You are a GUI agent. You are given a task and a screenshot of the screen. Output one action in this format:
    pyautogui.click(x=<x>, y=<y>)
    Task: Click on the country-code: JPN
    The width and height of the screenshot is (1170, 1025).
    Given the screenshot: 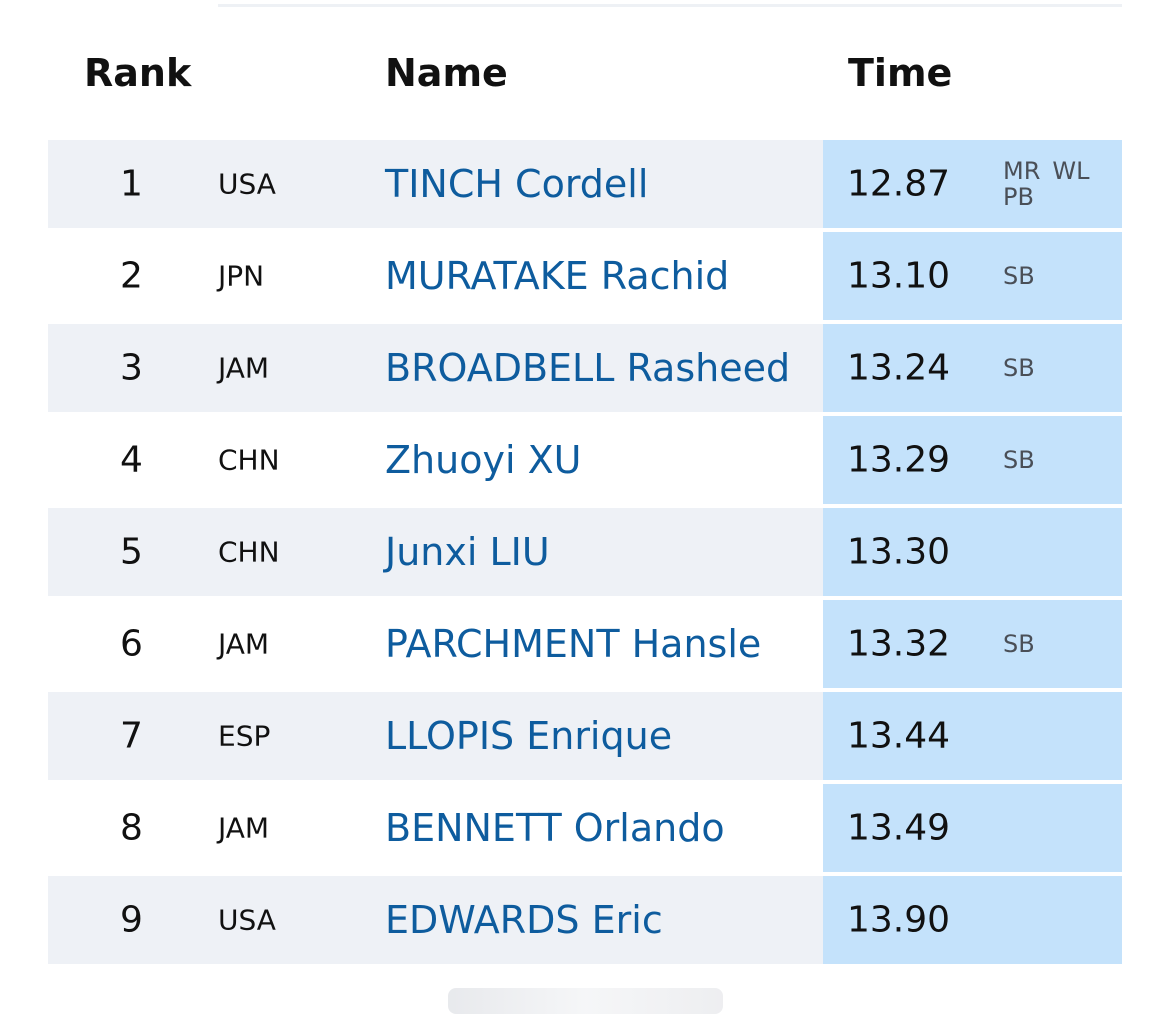 What is the action you would take?
    pyautogui.click(x=241, y=276)
    